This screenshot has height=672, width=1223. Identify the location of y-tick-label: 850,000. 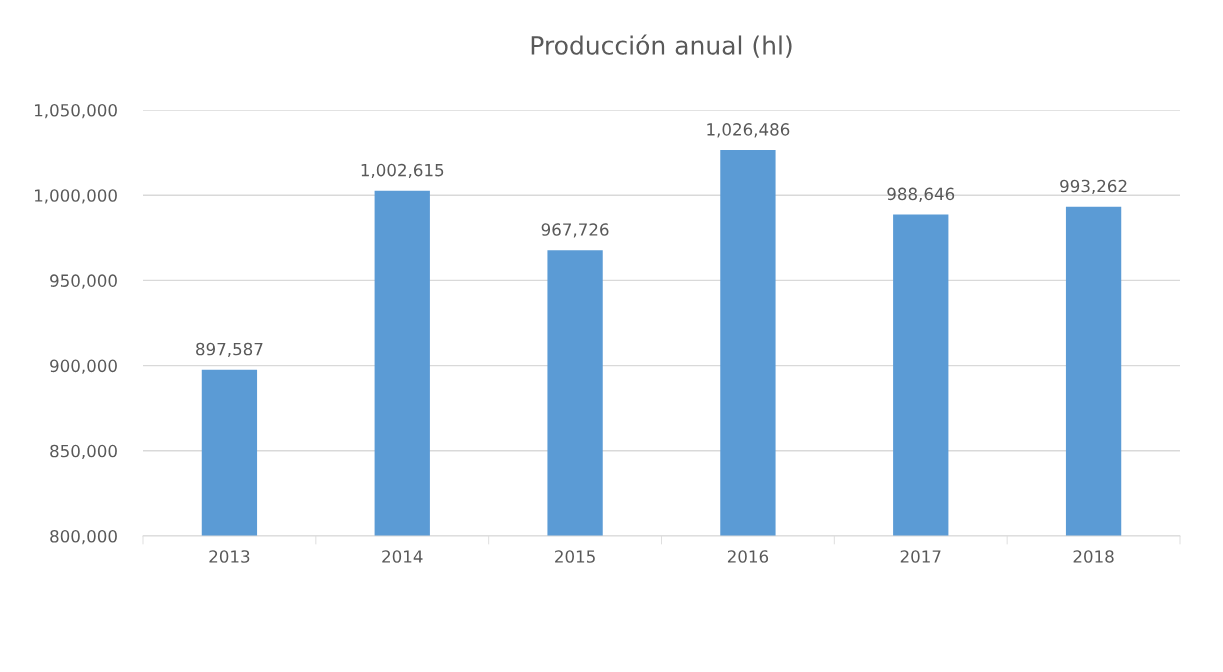
(83, 452).